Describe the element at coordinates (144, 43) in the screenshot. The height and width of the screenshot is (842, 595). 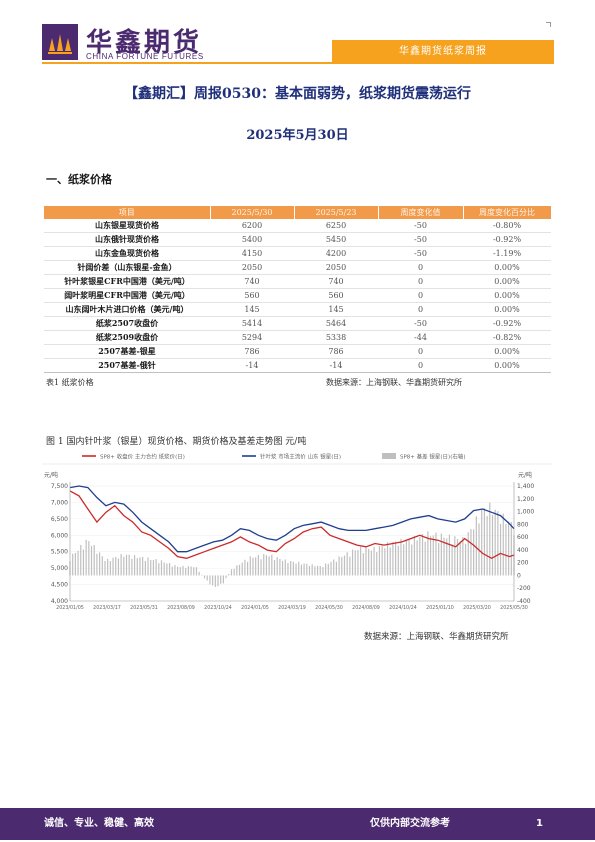
I see `brand-name: 华鑫期货` at that location.